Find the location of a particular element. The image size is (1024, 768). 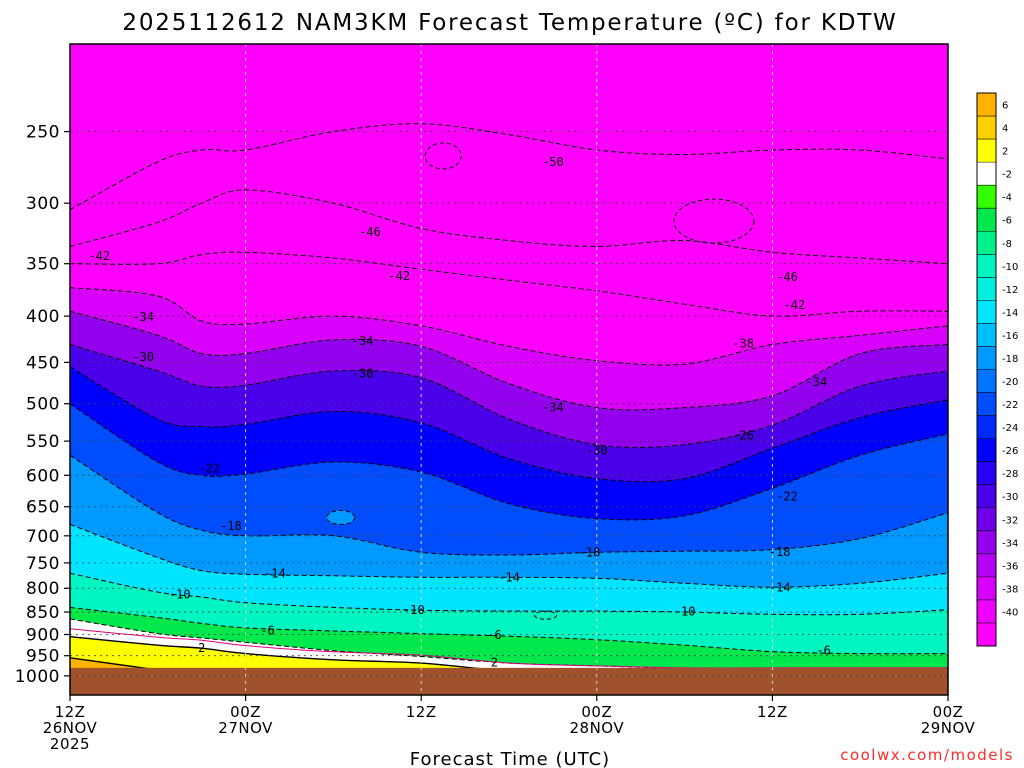

colorbar-label: -38 is located at coordinates (1010, 589).